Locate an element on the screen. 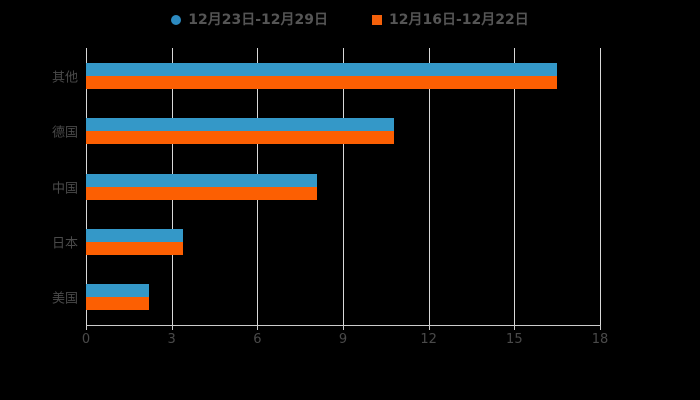 Image resolution: width=700 pixels, height=400 pixels. chart-legend: 12月23日-12月29日 12月16日-12月22日 is located at coordinates (350, 20).